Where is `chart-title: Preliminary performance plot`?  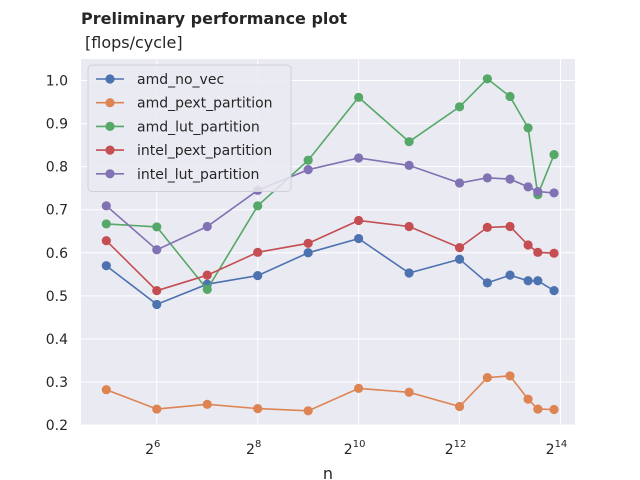 chart-title: Preliminary performance plot is located at coordinates (214, 18).